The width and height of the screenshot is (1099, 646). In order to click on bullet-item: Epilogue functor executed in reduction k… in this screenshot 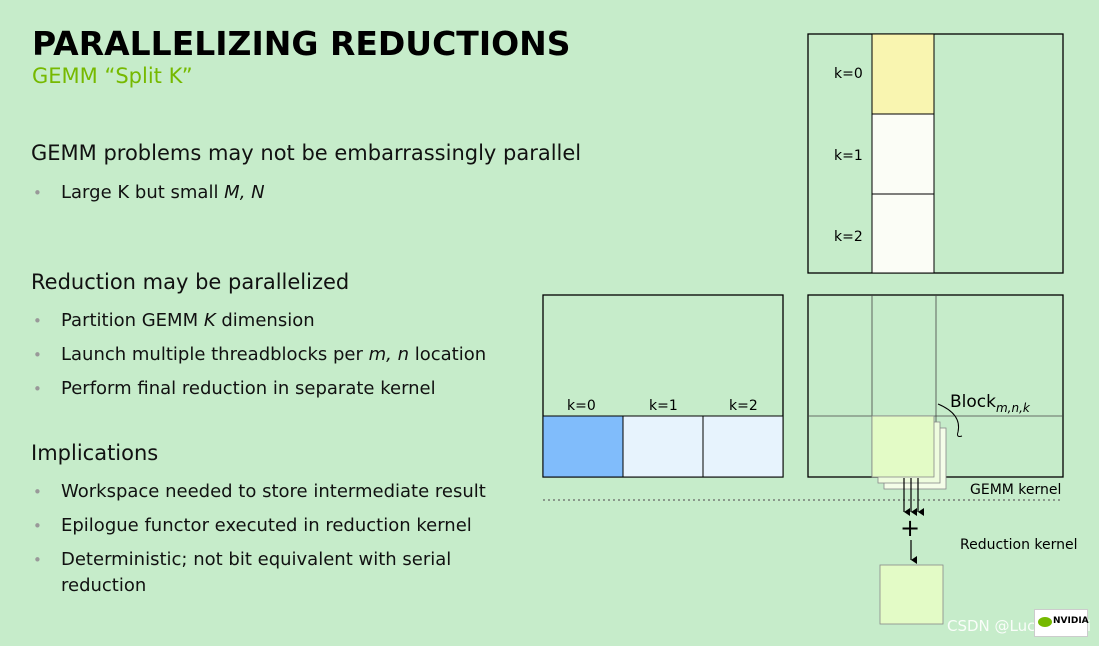, I will do `click(259, 530)`.